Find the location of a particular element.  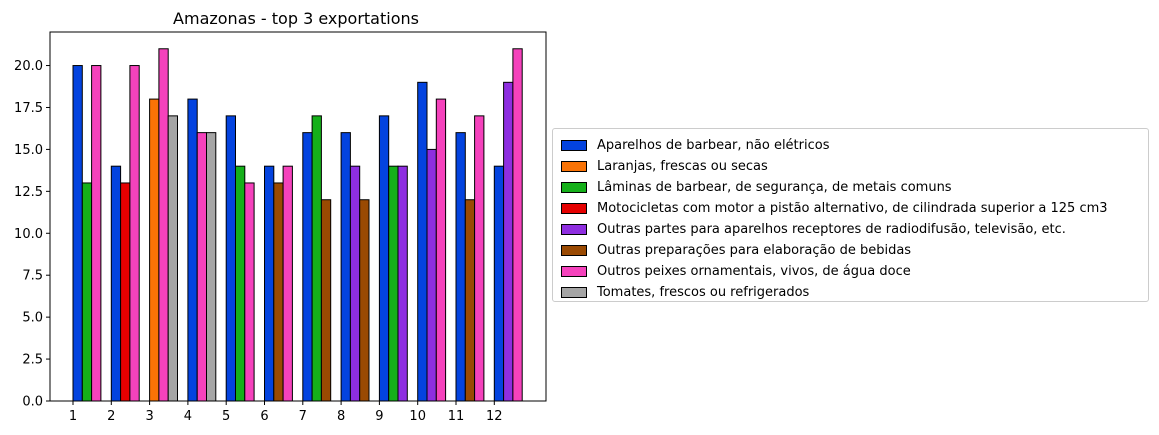

y-axis: 0.0 2.5 5.0 7.5 10.0 12.5 15.0 17.5 20.0 is located at coordinates (32, 234).